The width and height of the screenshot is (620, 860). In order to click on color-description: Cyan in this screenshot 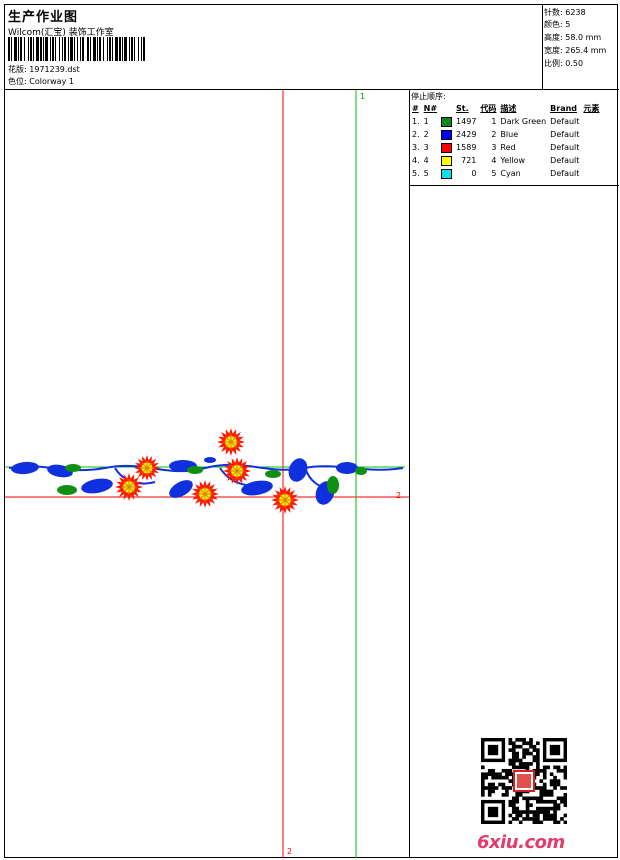, I will do `click(510, 173)`.